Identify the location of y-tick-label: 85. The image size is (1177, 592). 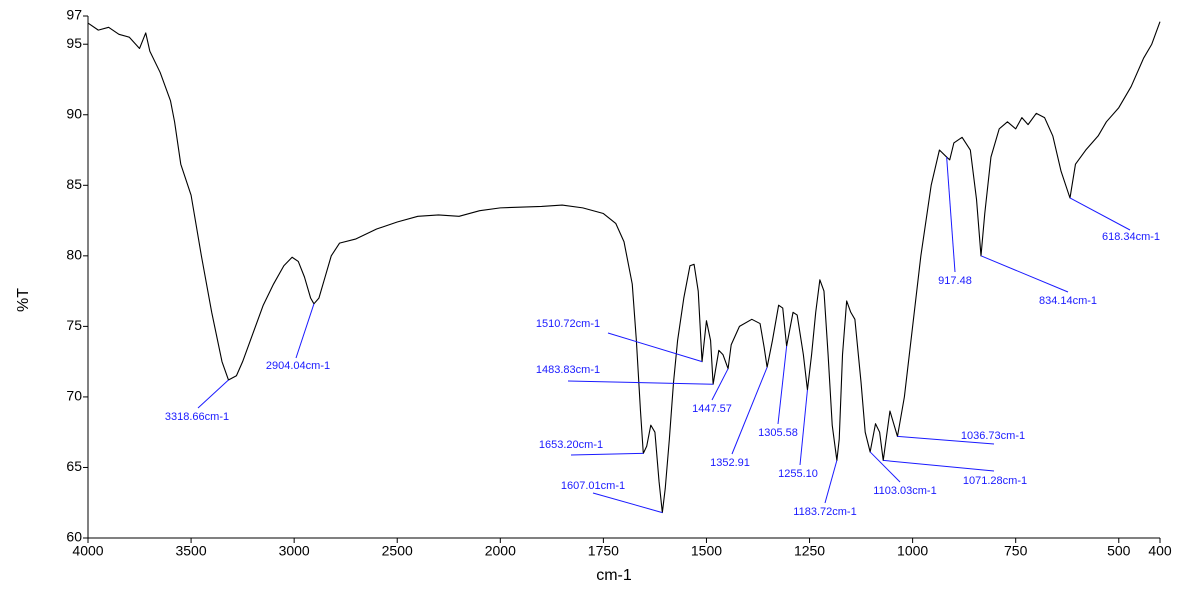
(74, 184).